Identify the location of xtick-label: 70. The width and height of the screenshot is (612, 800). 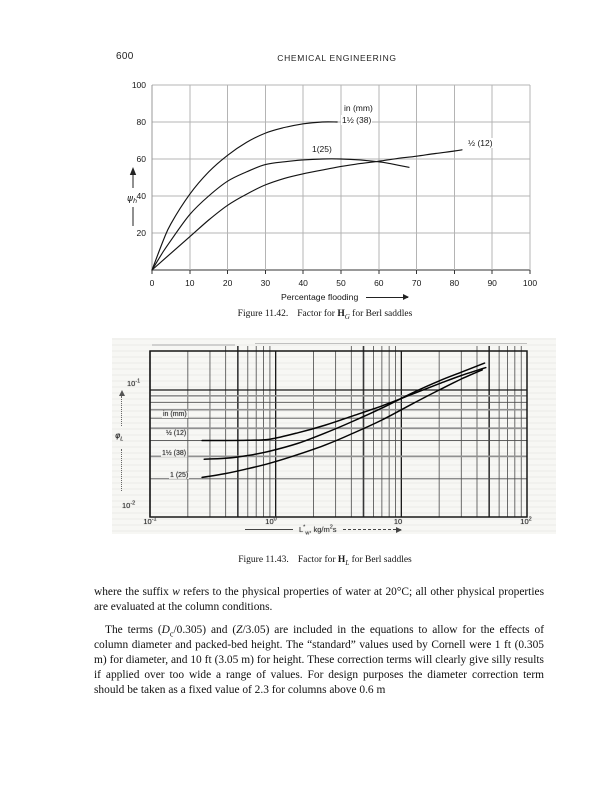
(417, 283).